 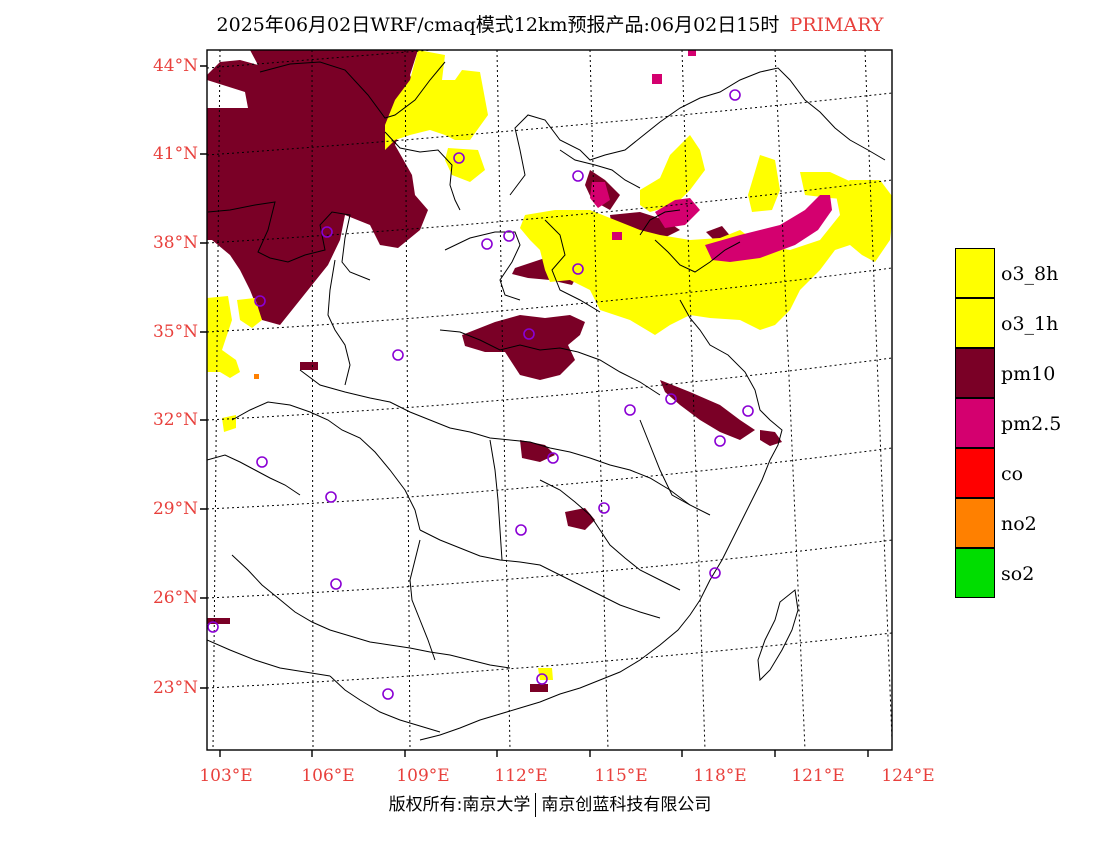 What do you see at coordinates (1027, 473) in the screenshot?
I see `legend-item-co: co` at bounding box center [1027, 473].